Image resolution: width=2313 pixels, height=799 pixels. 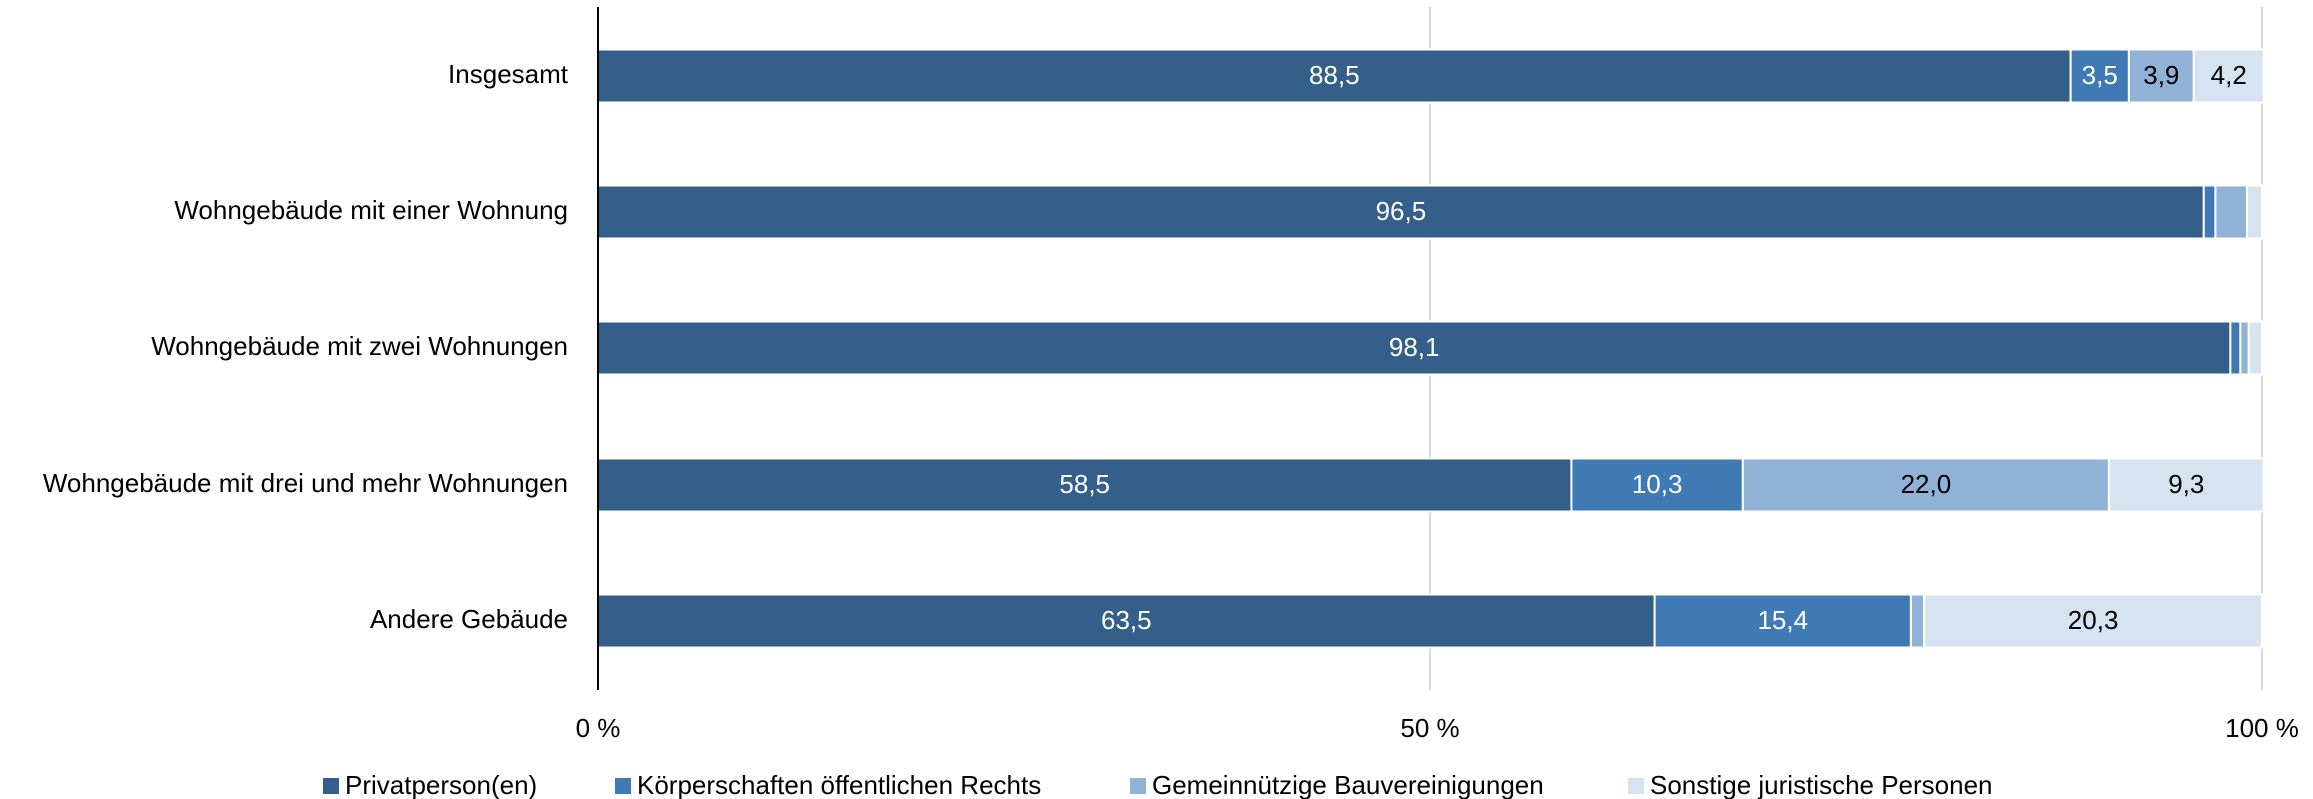 I want to click on data-label: 10,3, so click(x=1657, y=484).